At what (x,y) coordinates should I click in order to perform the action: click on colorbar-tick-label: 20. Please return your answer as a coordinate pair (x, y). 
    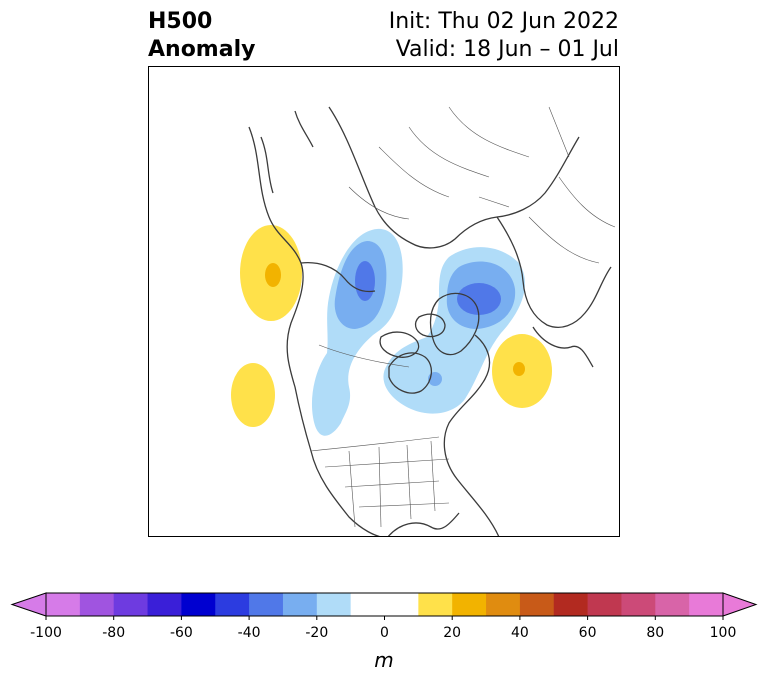
    Looking at the image, I should click on (452, 633).